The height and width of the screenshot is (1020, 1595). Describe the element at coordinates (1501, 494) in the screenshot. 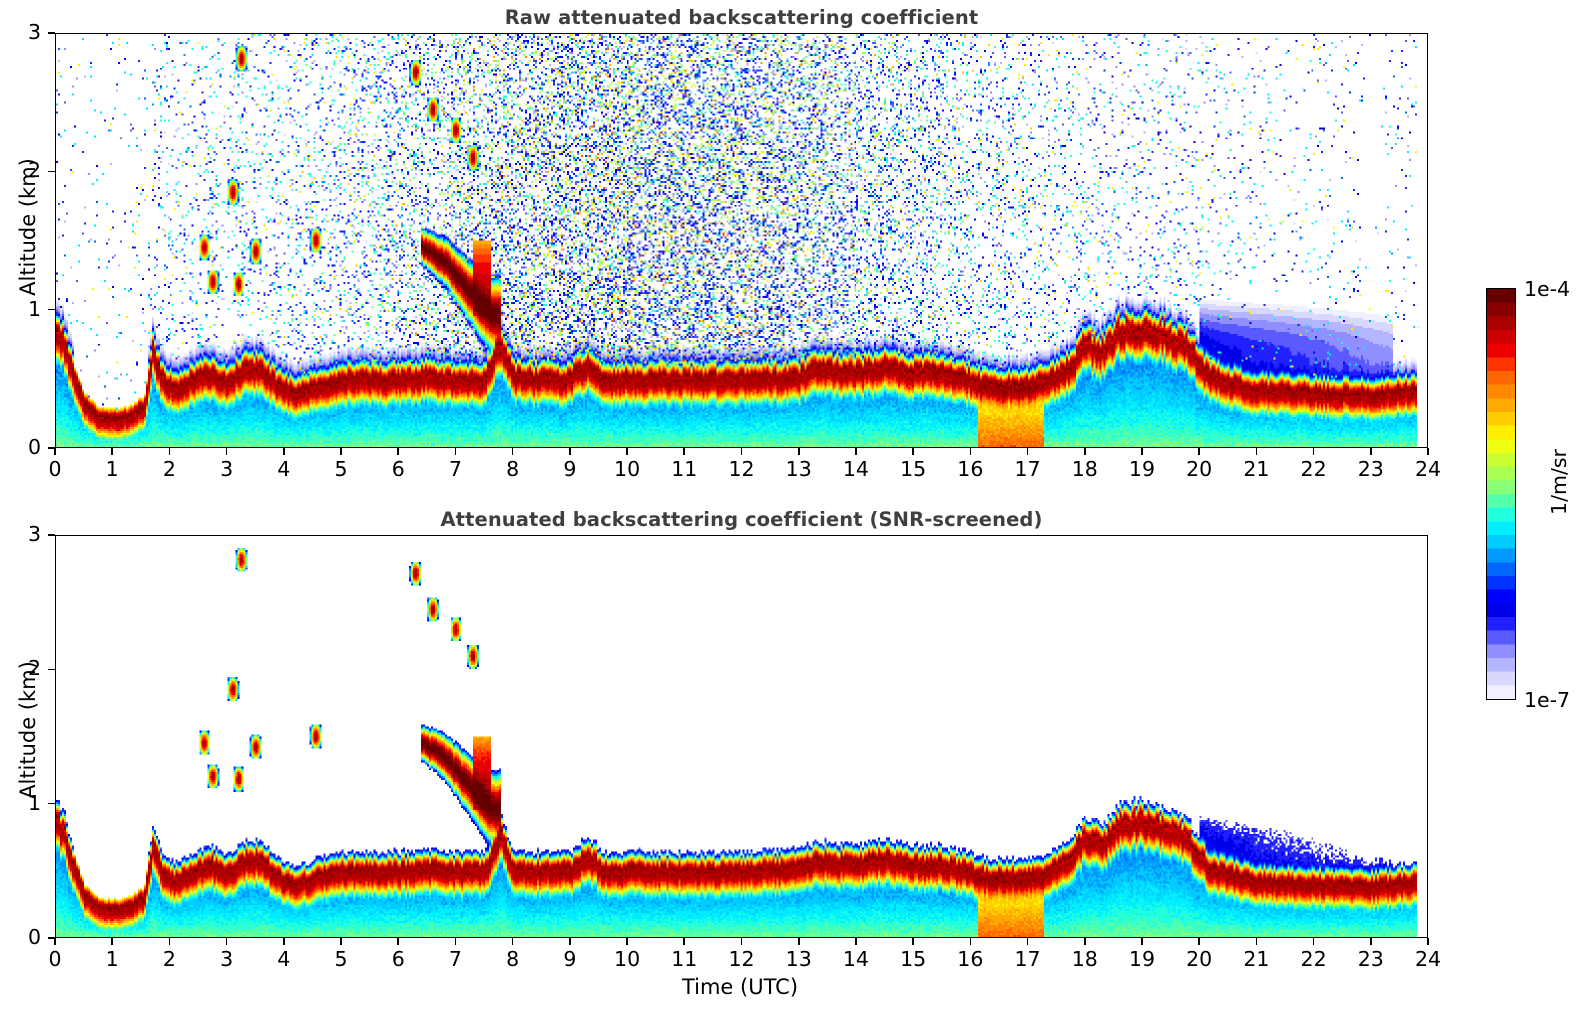

I see `colorbar` at that location.